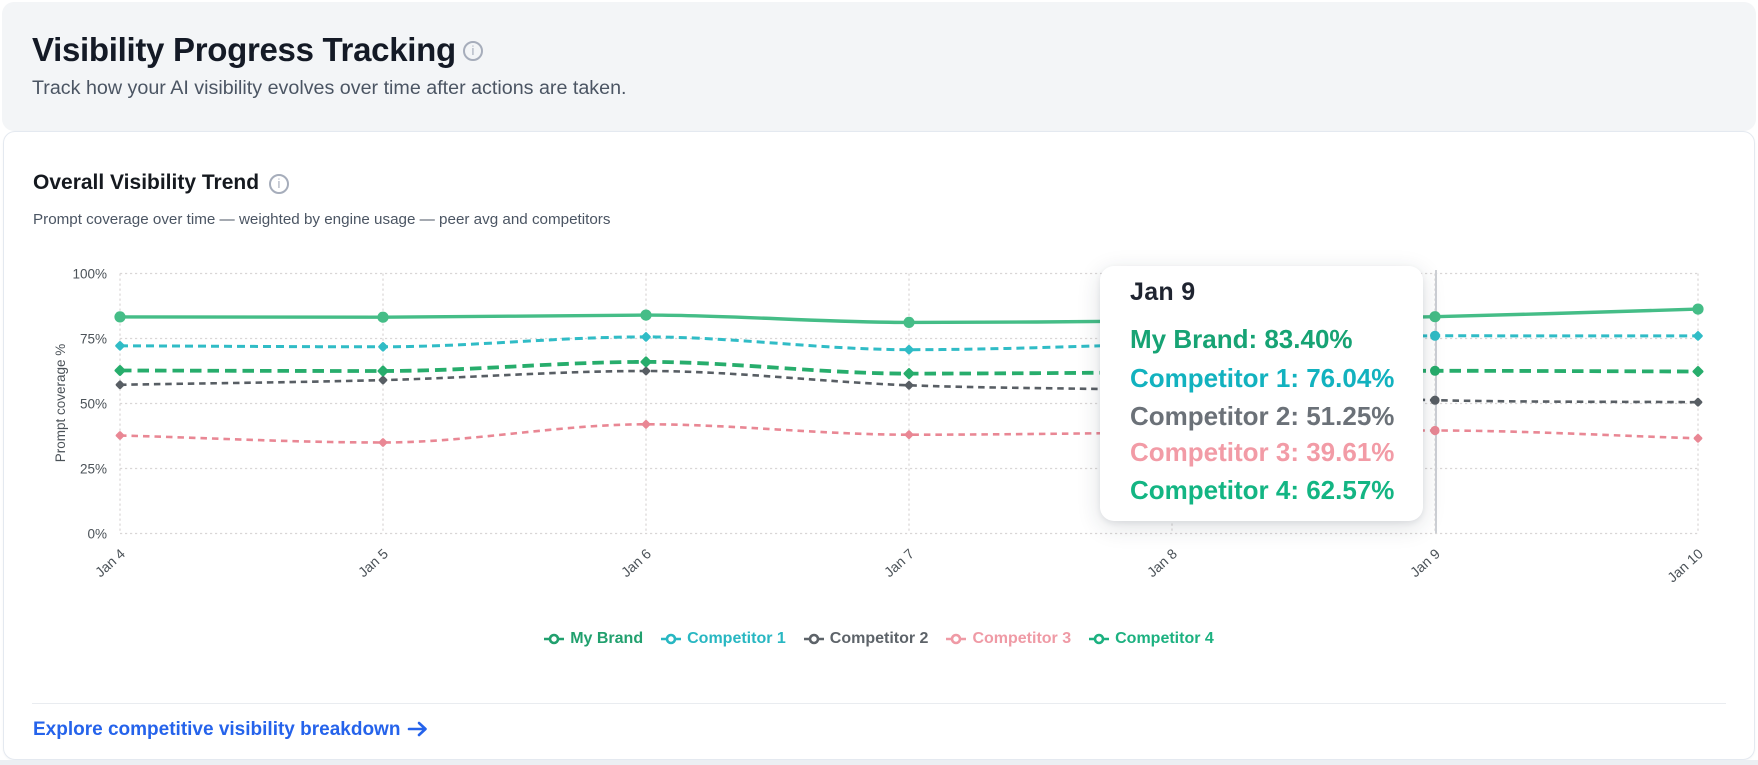 Image resolution: width=1758 pixels, height=765 pixels. What do you see at coordinates (110, 562) in the screenshot?
I see `svg-text: Jan 4` at bounding box center [110, 562].